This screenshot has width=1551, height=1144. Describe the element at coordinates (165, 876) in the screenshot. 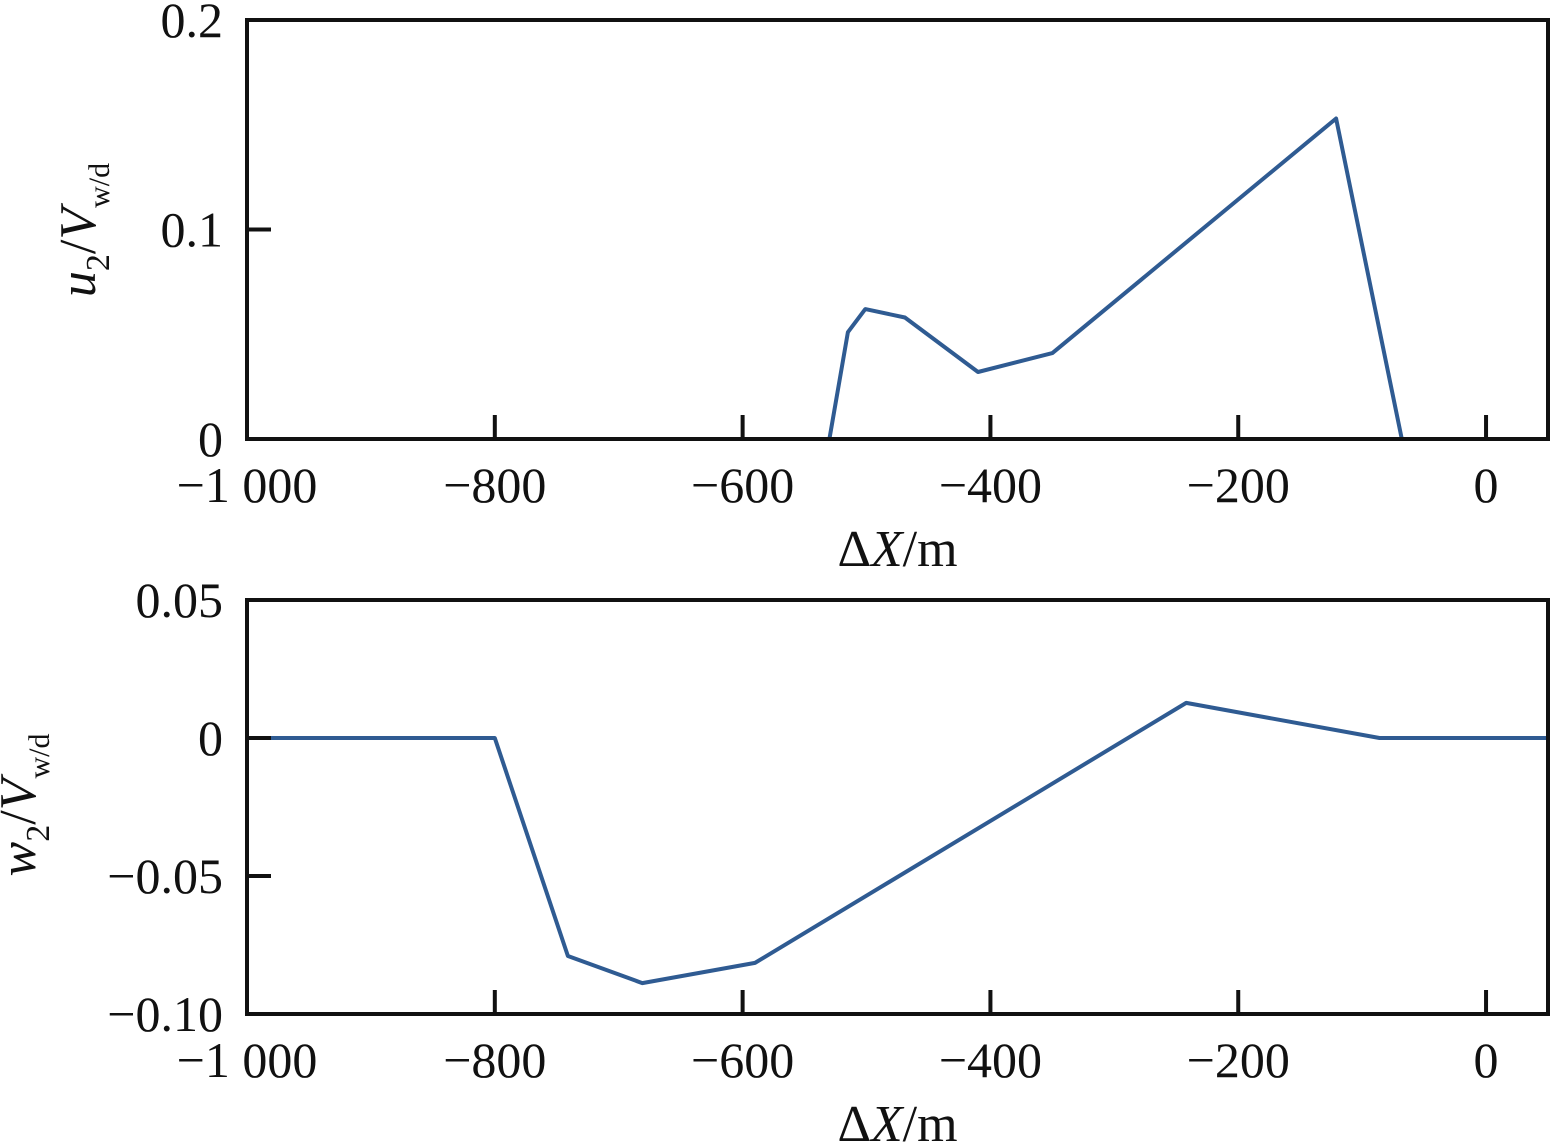

I see `y-tick-label: −0.05` at that location.